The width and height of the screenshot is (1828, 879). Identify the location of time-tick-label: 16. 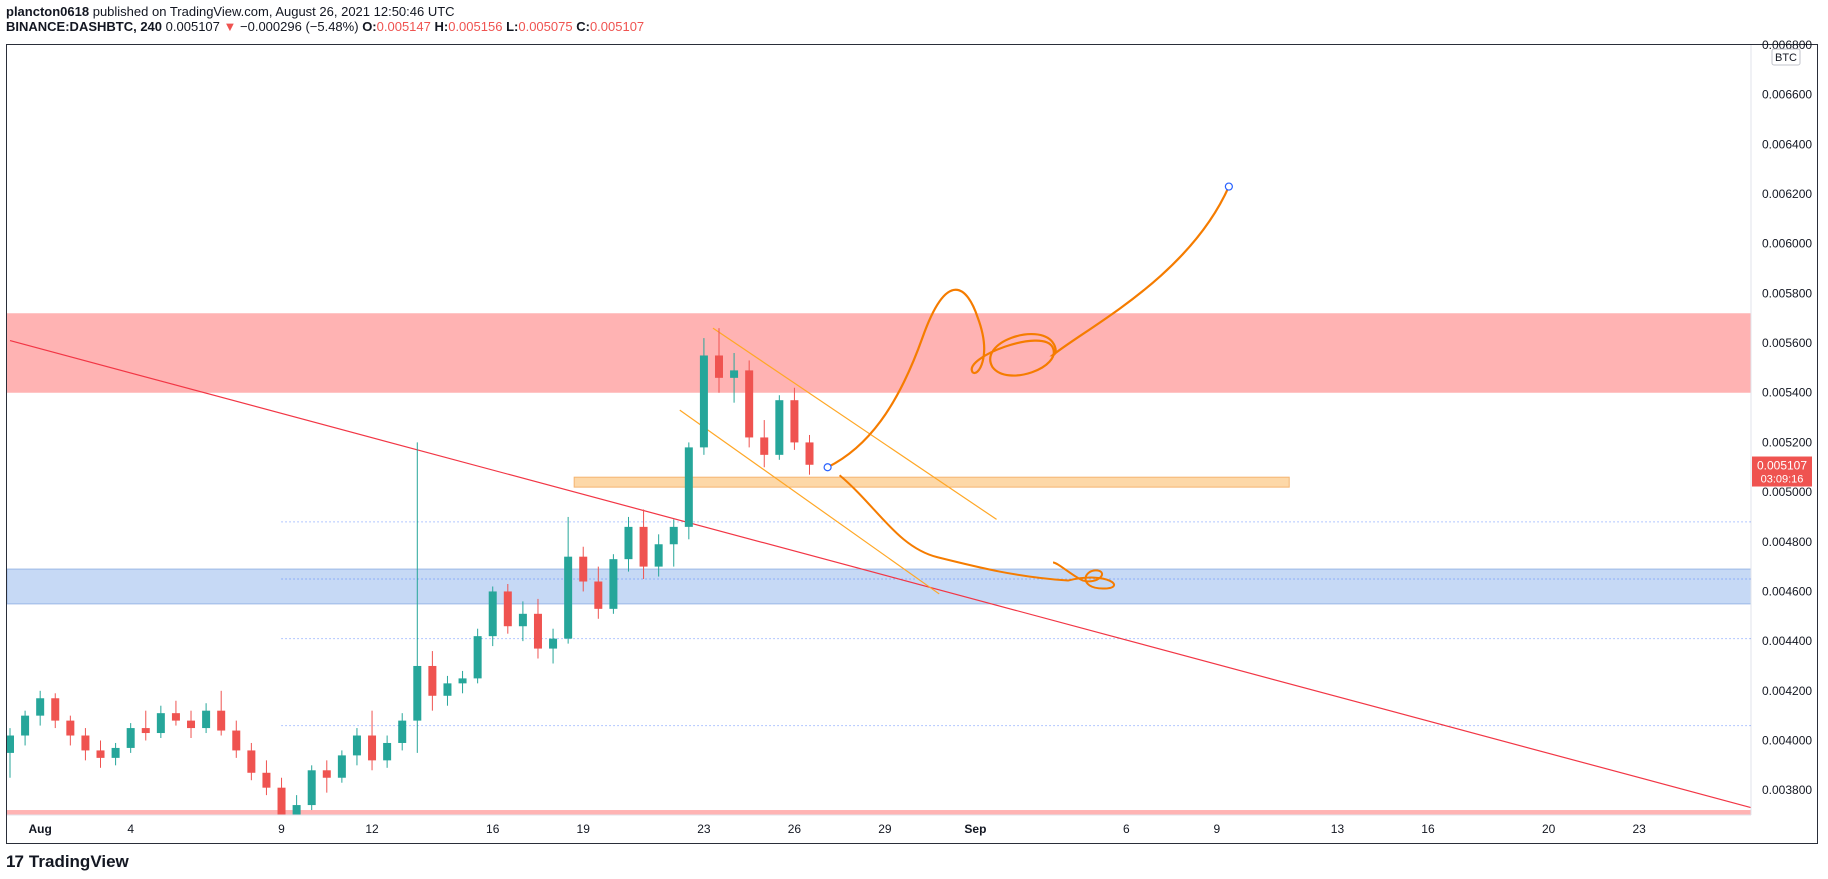
(493, 829).